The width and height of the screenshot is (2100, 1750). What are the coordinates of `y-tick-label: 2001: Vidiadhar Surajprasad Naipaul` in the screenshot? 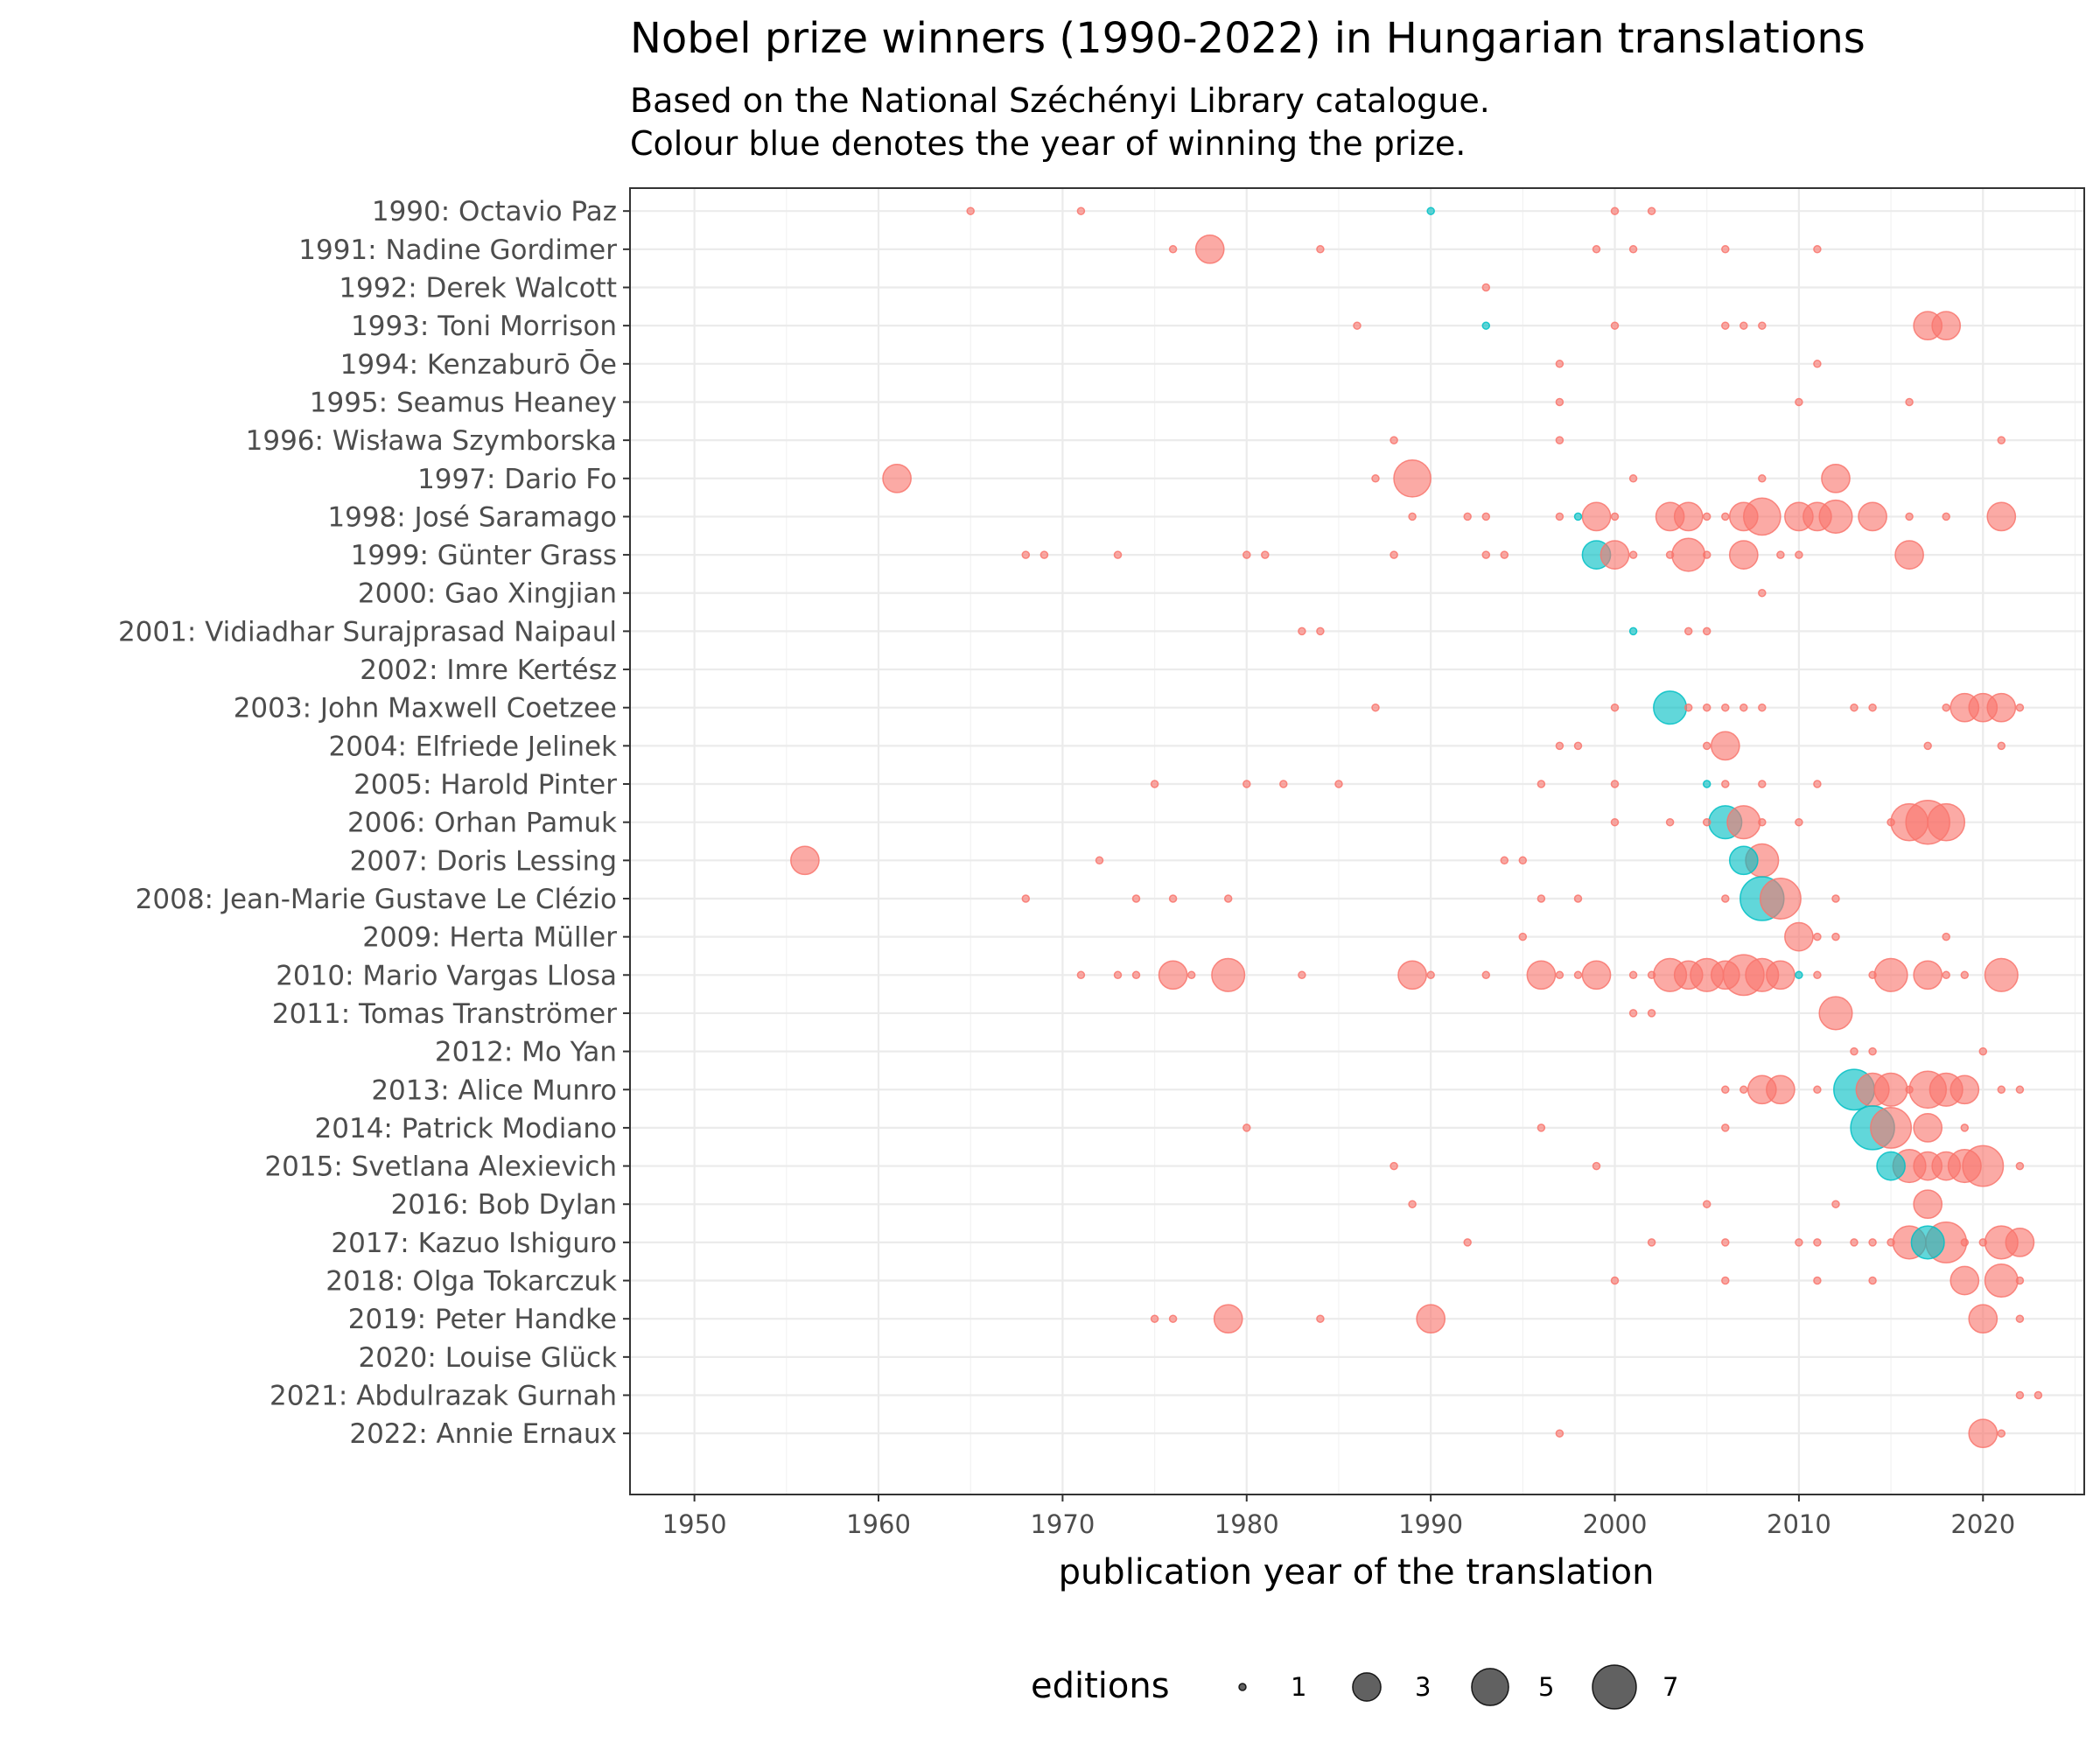 It's located at (367, 632).